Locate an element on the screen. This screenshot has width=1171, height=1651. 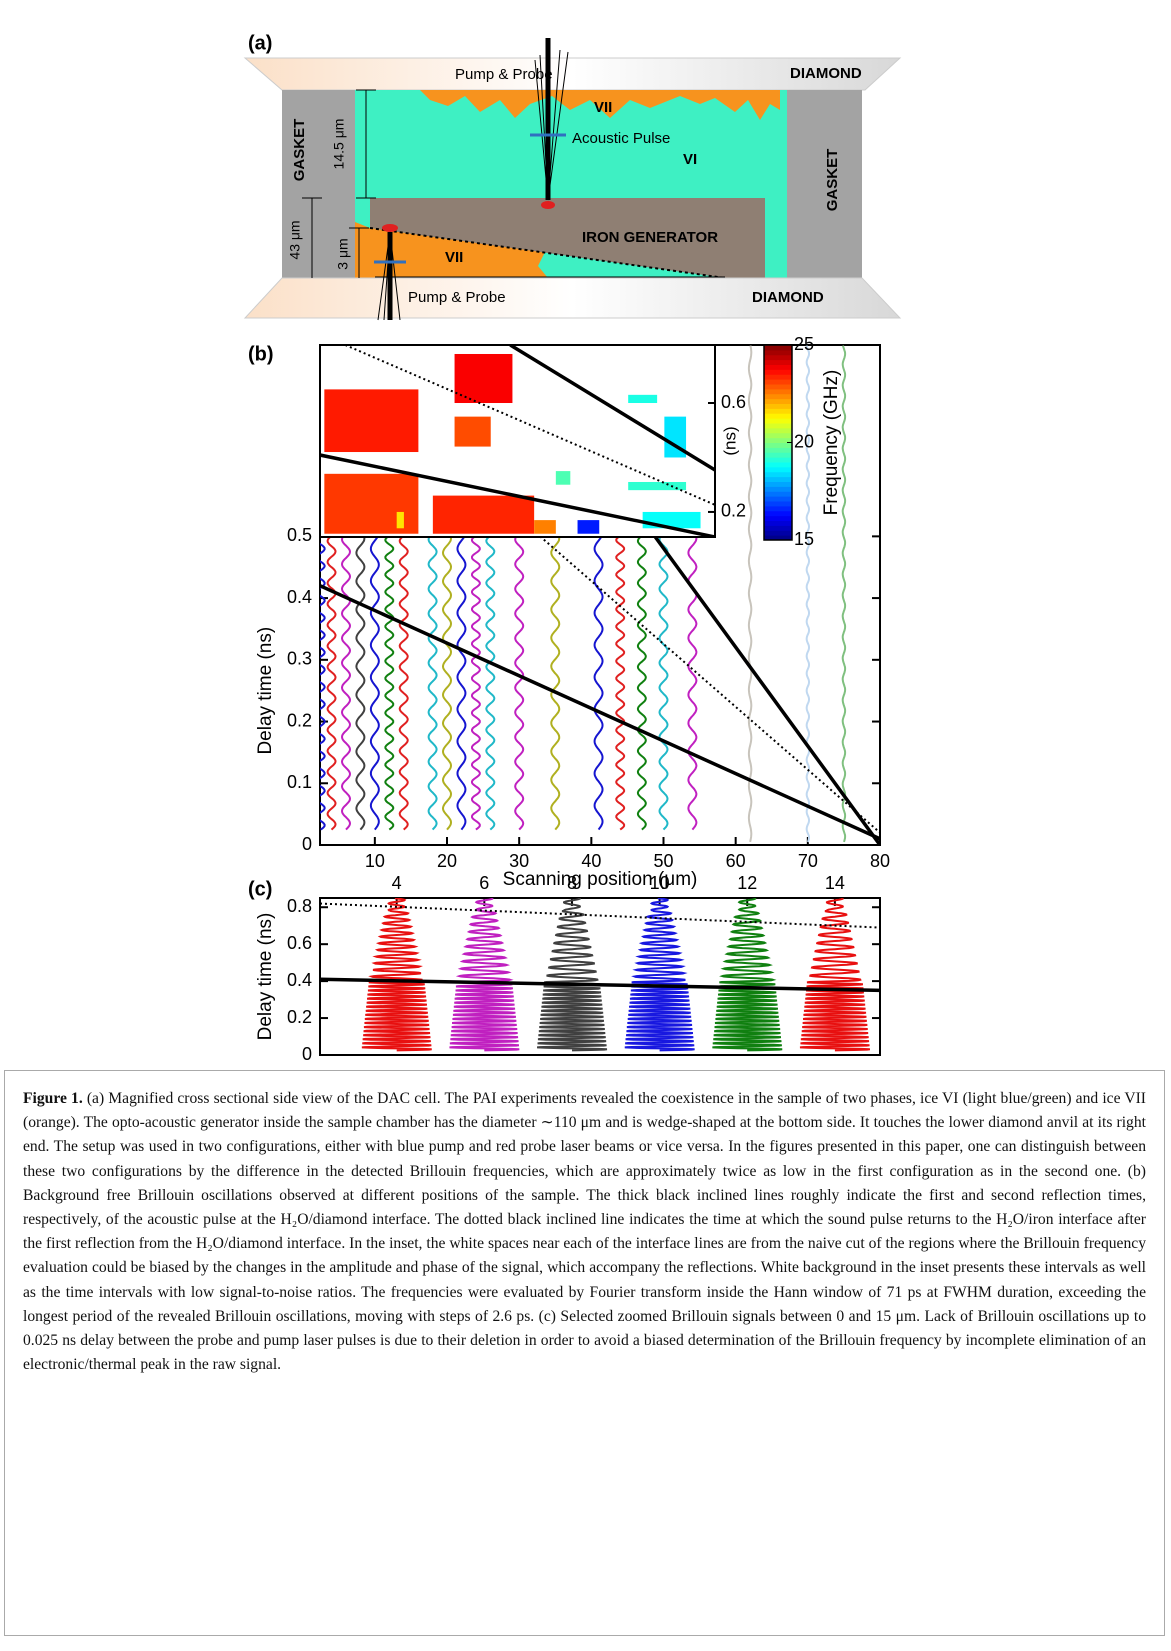
label: GASKET is located at coordinates (299, 150).